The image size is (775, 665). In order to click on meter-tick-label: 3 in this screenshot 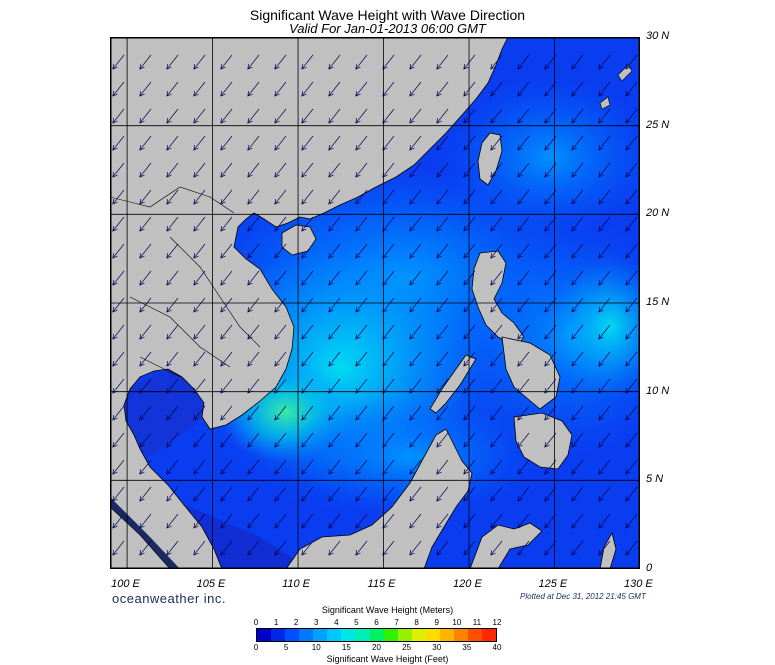, I will do `click(316, 622)`.